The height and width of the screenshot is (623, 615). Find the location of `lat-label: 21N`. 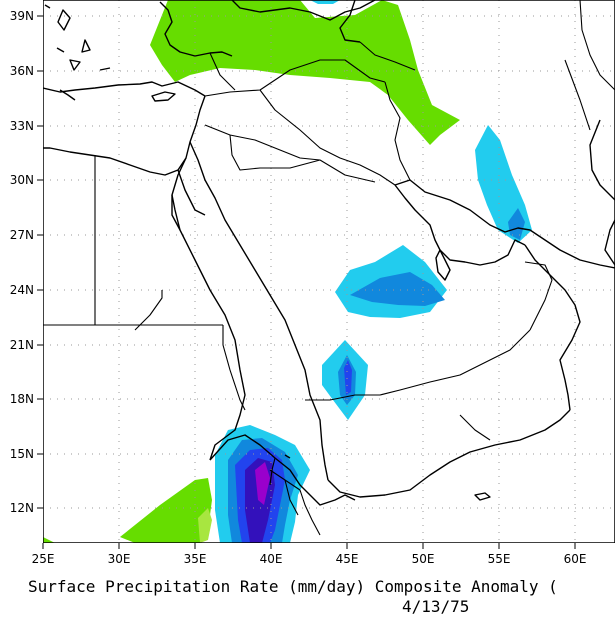

lat-label: 21N is located at coordinates (22, 345).